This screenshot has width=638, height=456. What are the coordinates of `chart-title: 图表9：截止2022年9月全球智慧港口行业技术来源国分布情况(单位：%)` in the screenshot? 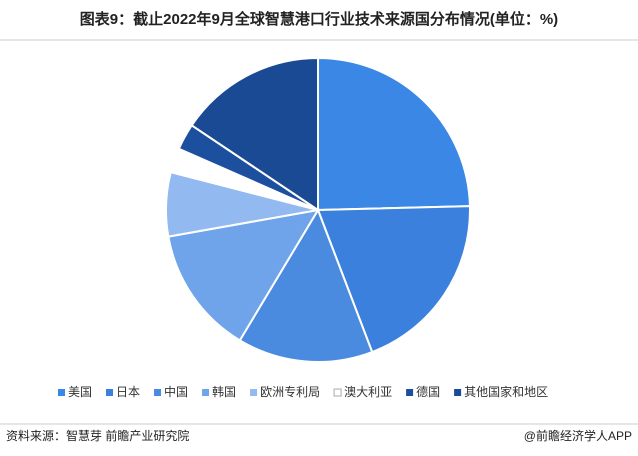 It's located at (319, 19).